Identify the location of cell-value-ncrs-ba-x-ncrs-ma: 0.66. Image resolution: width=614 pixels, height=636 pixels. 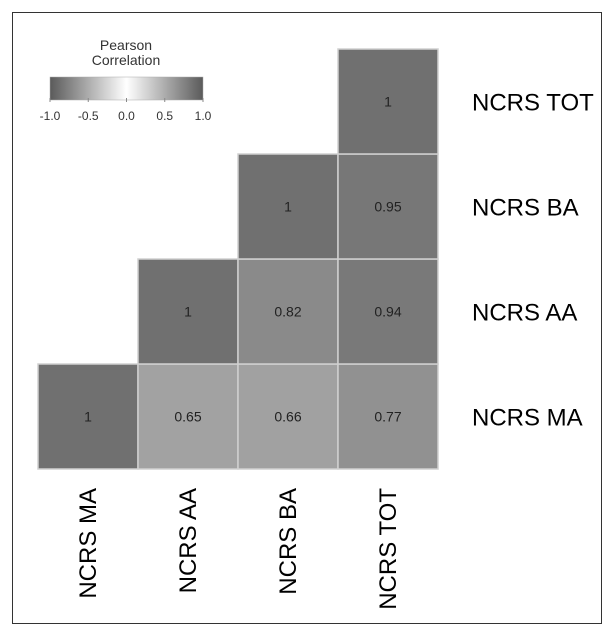
(287, 417).